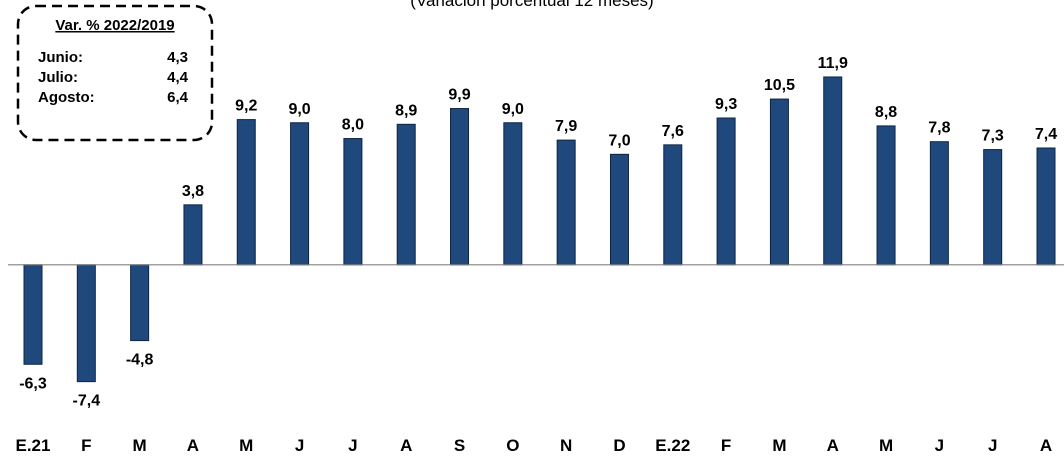 This screenshot has width=1064, height=458. What do you see at coordinates (177, 57) in the screenshot?
I see `inset-value: 4,3` at bounding box center [177, 57].